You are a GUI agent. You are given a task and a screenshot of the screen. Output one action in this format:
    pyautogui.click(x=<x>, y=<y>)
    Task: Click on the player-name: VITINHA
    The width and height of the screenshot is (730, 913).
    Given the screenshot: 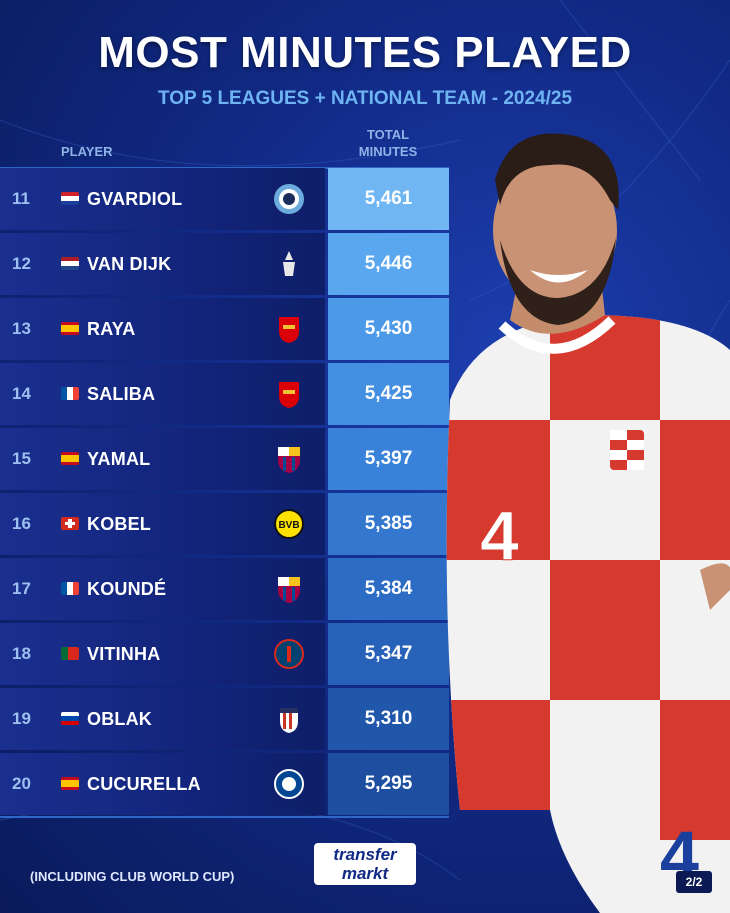 What is the action you would take?
    pyautogui.click(x=124, y=654)
    